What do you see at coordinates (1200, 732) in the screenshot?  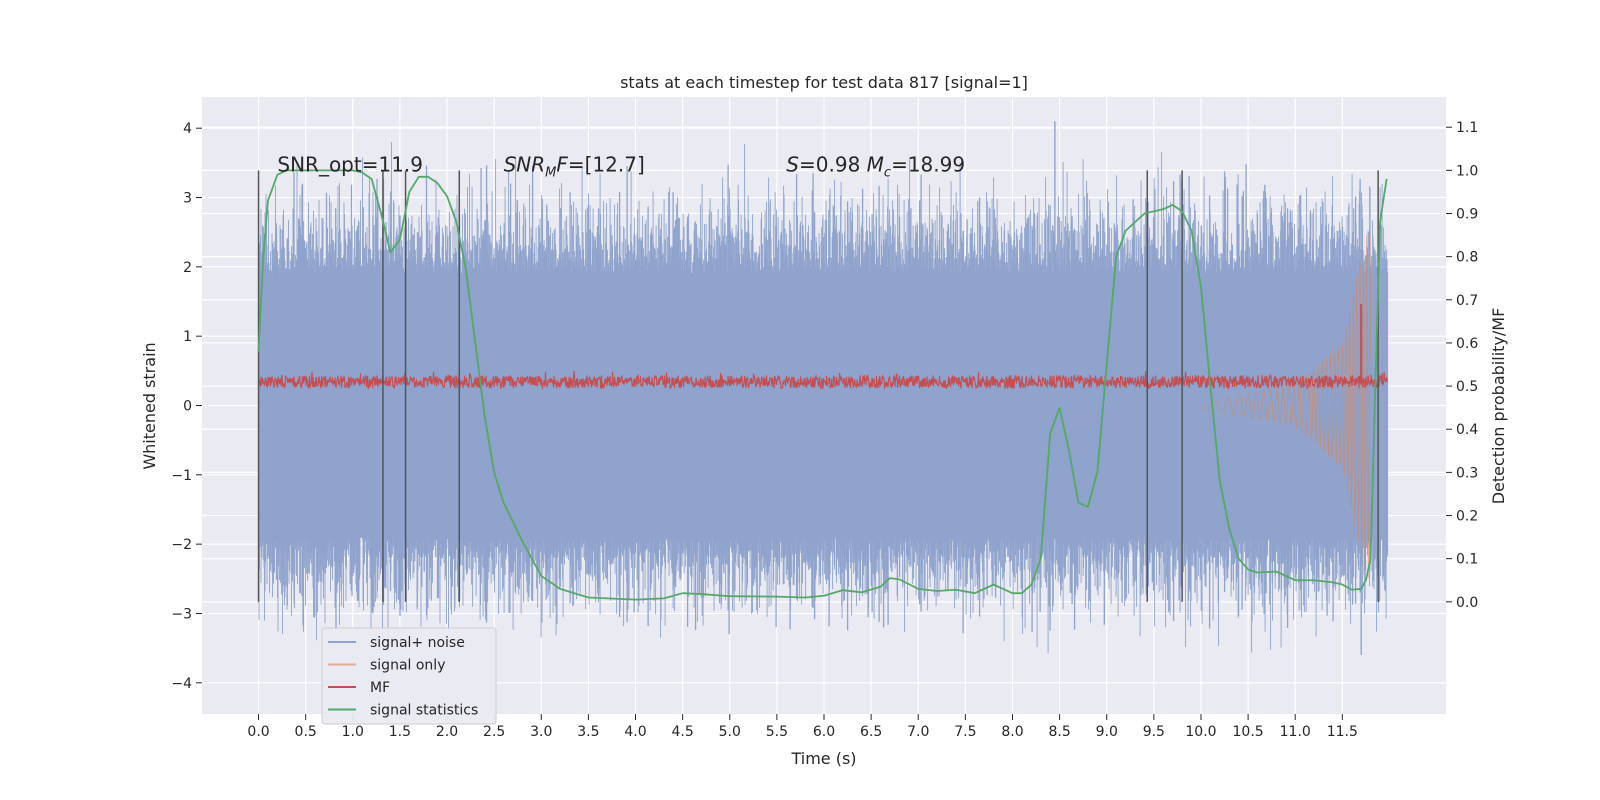 I see `x-tick-label-20: 10.0` at bounding box center [1200, 732].